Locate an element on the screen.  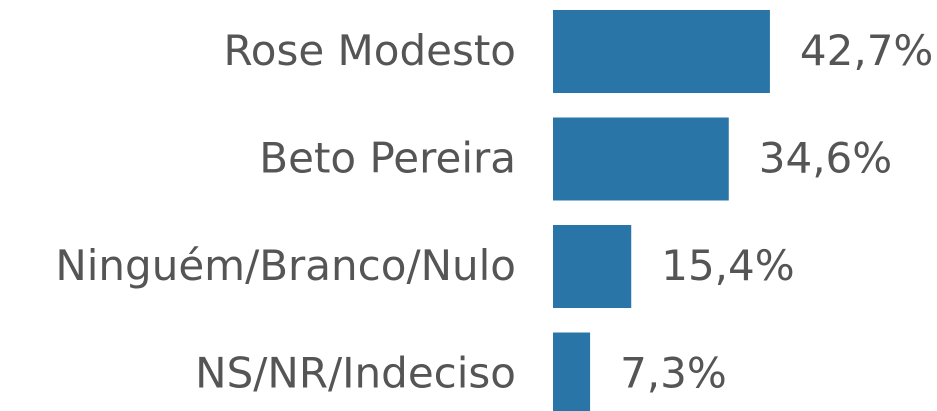
category-label: Rose Modesto is located at coordinates (369, 50).